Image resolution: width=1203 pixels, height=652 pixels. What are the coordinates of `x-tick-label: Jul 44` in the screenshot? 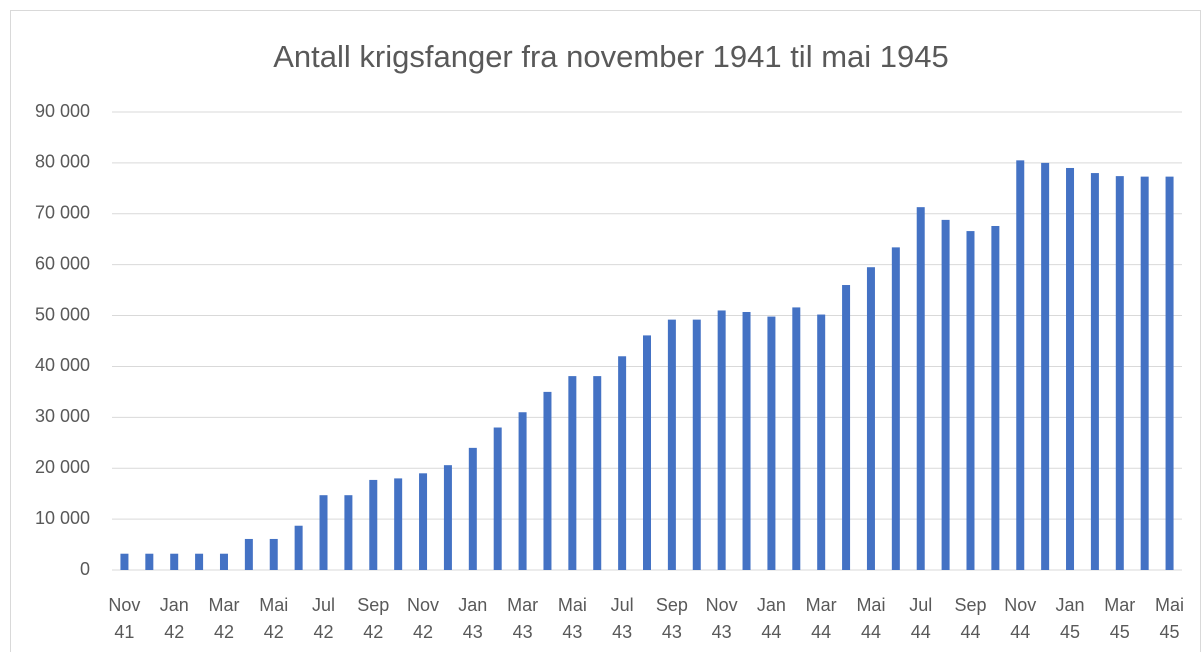 It's located at (920, 618).